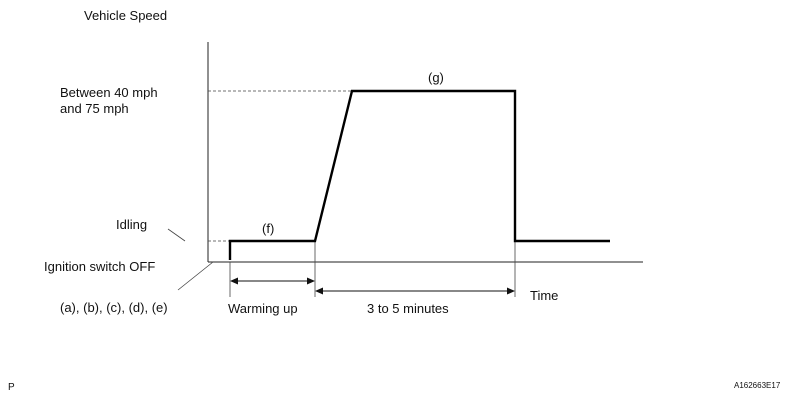 This screenshot has height=401, width=789. Describe the element at coordinates (436, 77) in the screenshot. I see `drive-step-label: (g)` at that location.